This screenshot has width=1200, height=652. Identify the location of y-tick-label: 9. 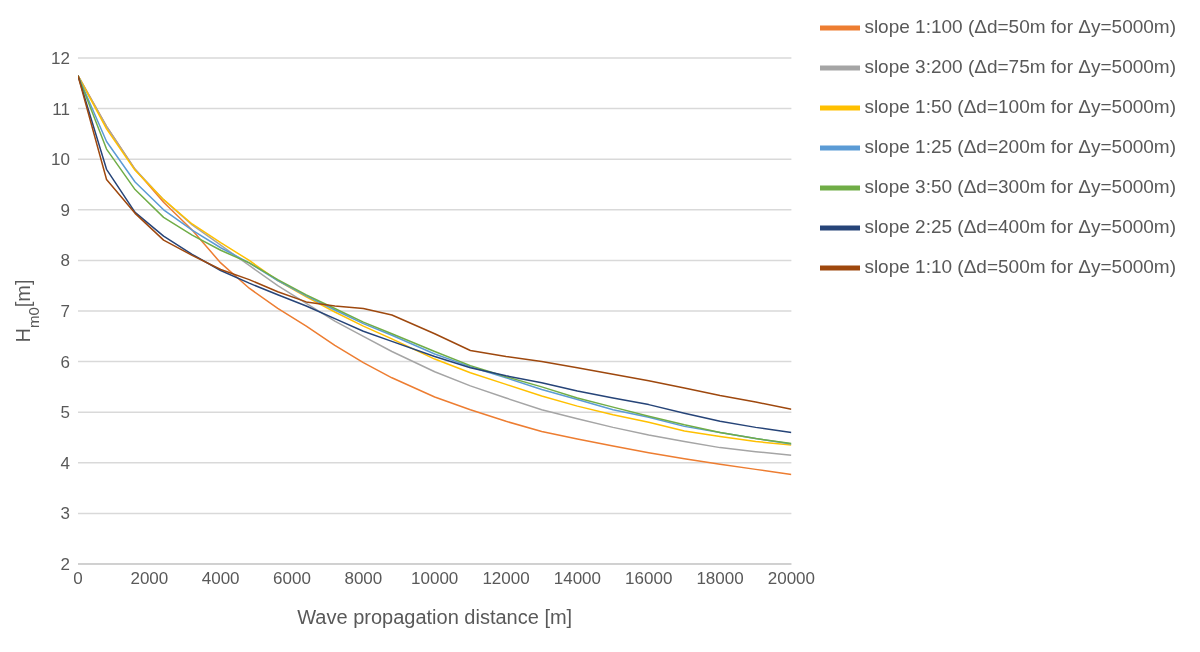
(65, 210).